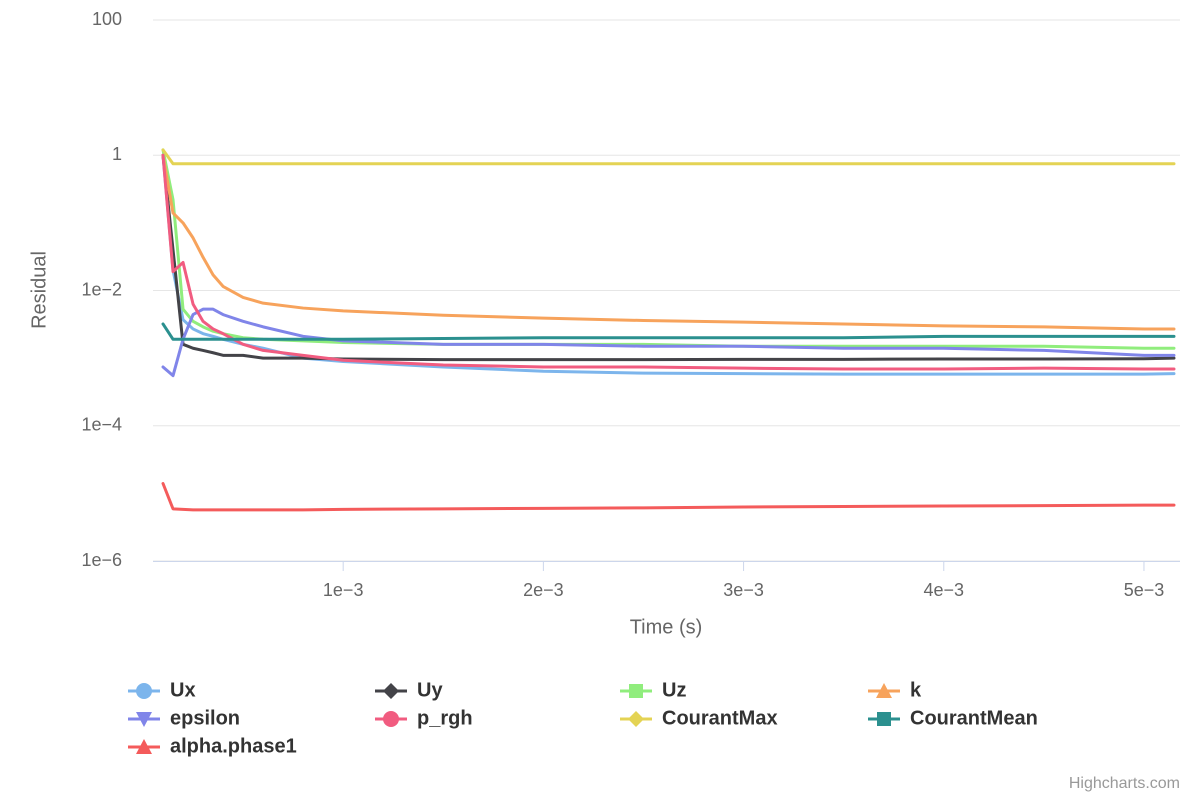 The image size is (1200, 800). What do you see at coordinates (233, 746) in the screenshot?
I see `legend-label: alpha.phase1` at bounding box center [233, 746].